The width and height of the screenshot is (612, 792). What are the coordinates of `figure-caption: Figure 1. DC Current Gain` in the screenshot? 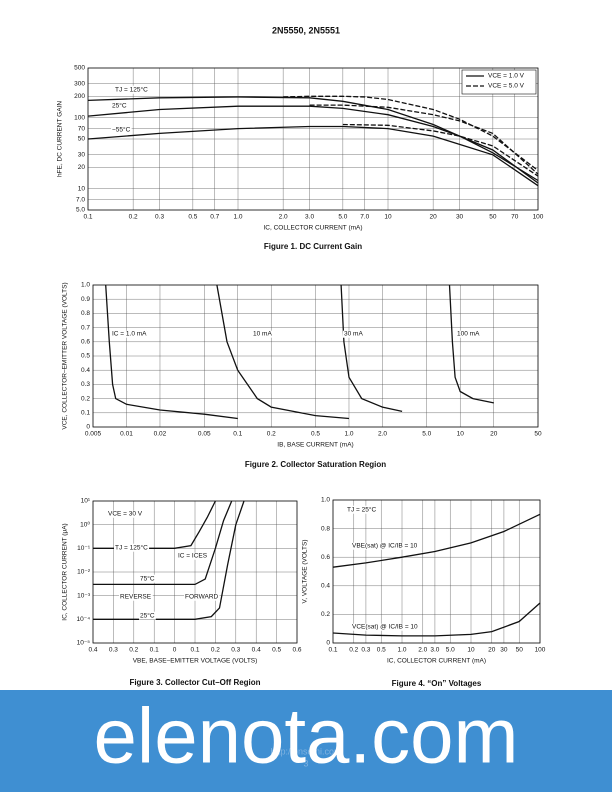 It's located at (313, 246).